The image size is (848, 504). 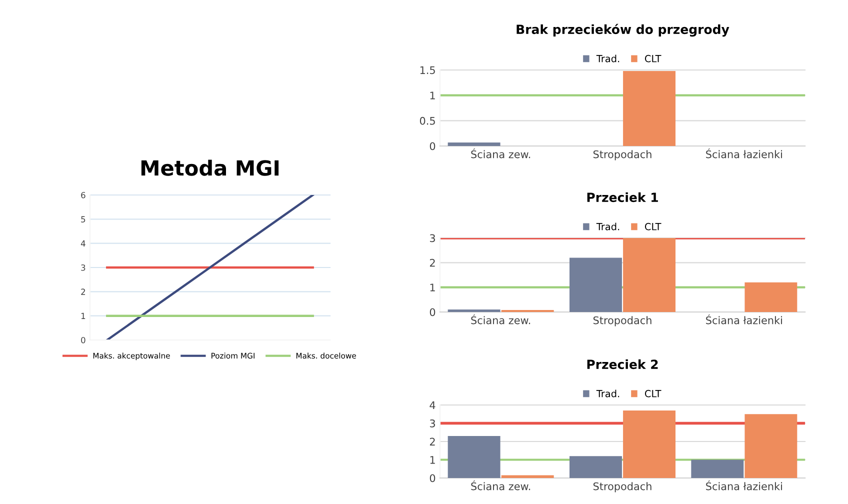 What do you see at coordinates (623, 30) in the screenshot?
I see `chart-title: Brak przecieków do przegrody` at bounding box center [623, 30].